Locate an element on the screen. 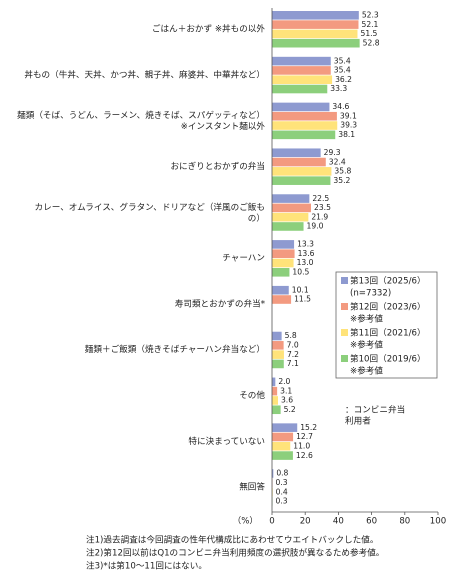 Image resolution: width=469 pixels, height=580 pixels. value-label: 52.1 is located at coordinates (369, 24).